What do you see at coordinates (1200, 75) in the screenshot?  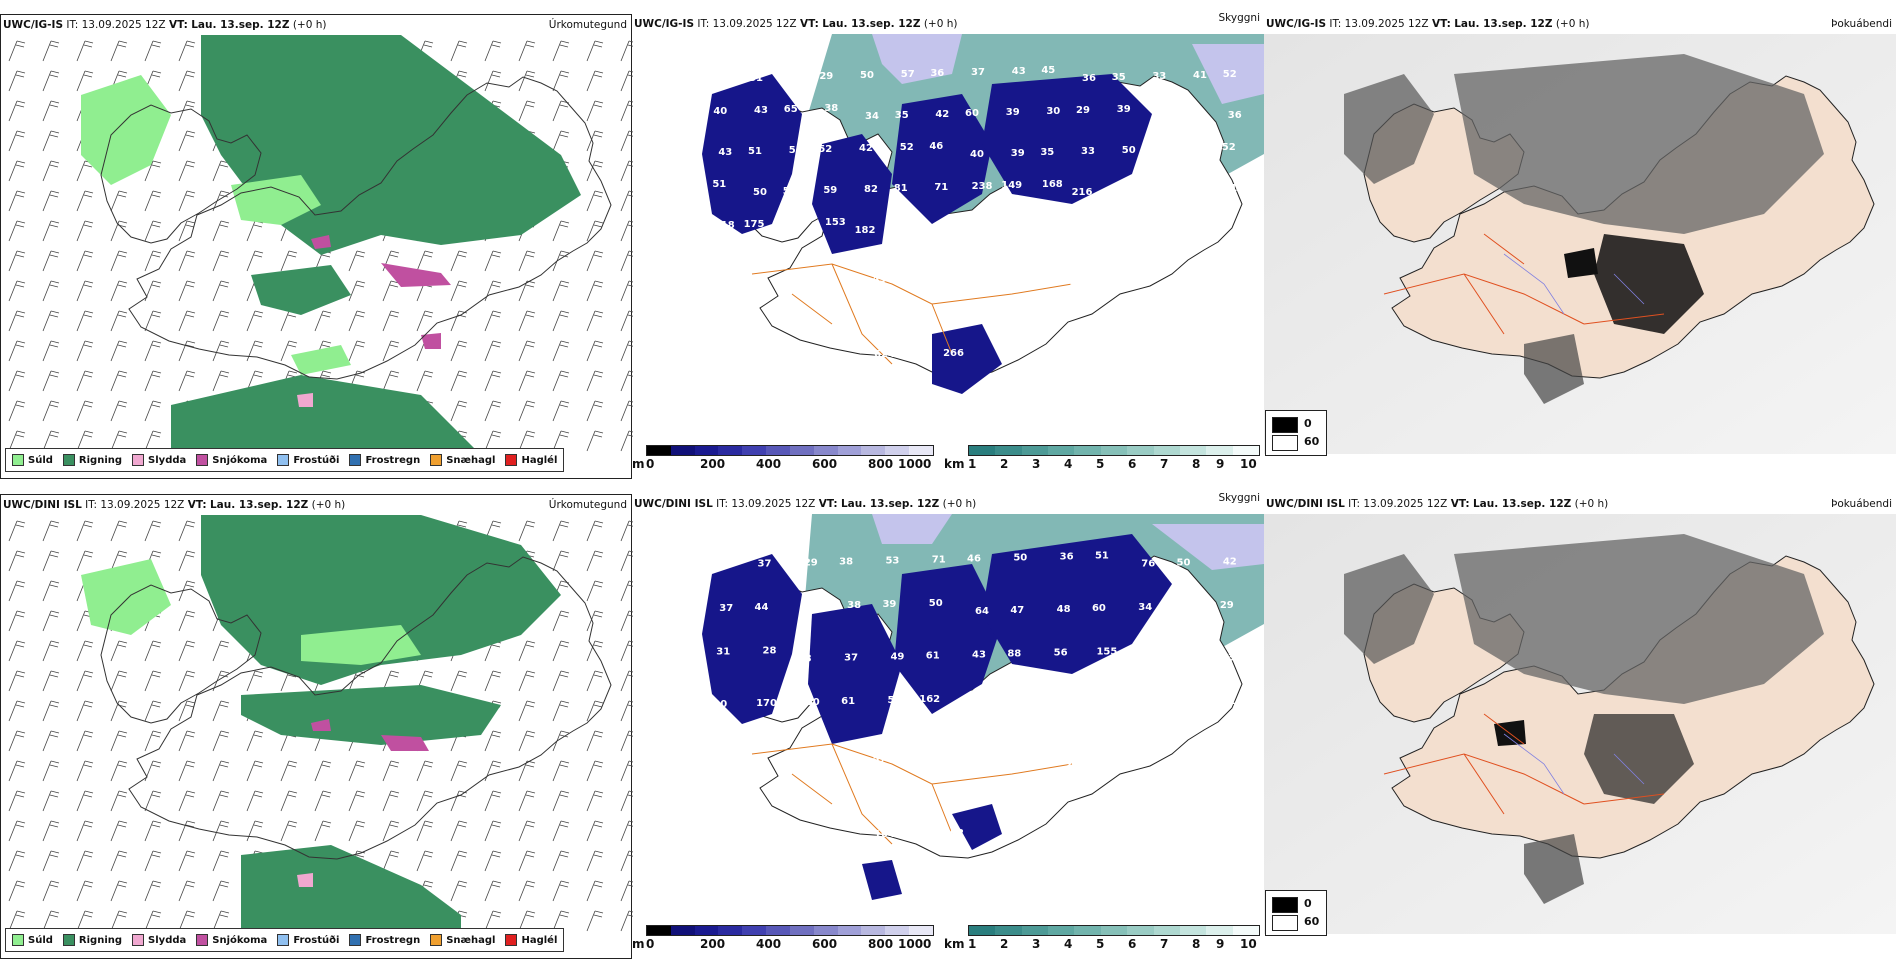 I see `ceiling-value-label: 41` at bounding box center [1200, 75].